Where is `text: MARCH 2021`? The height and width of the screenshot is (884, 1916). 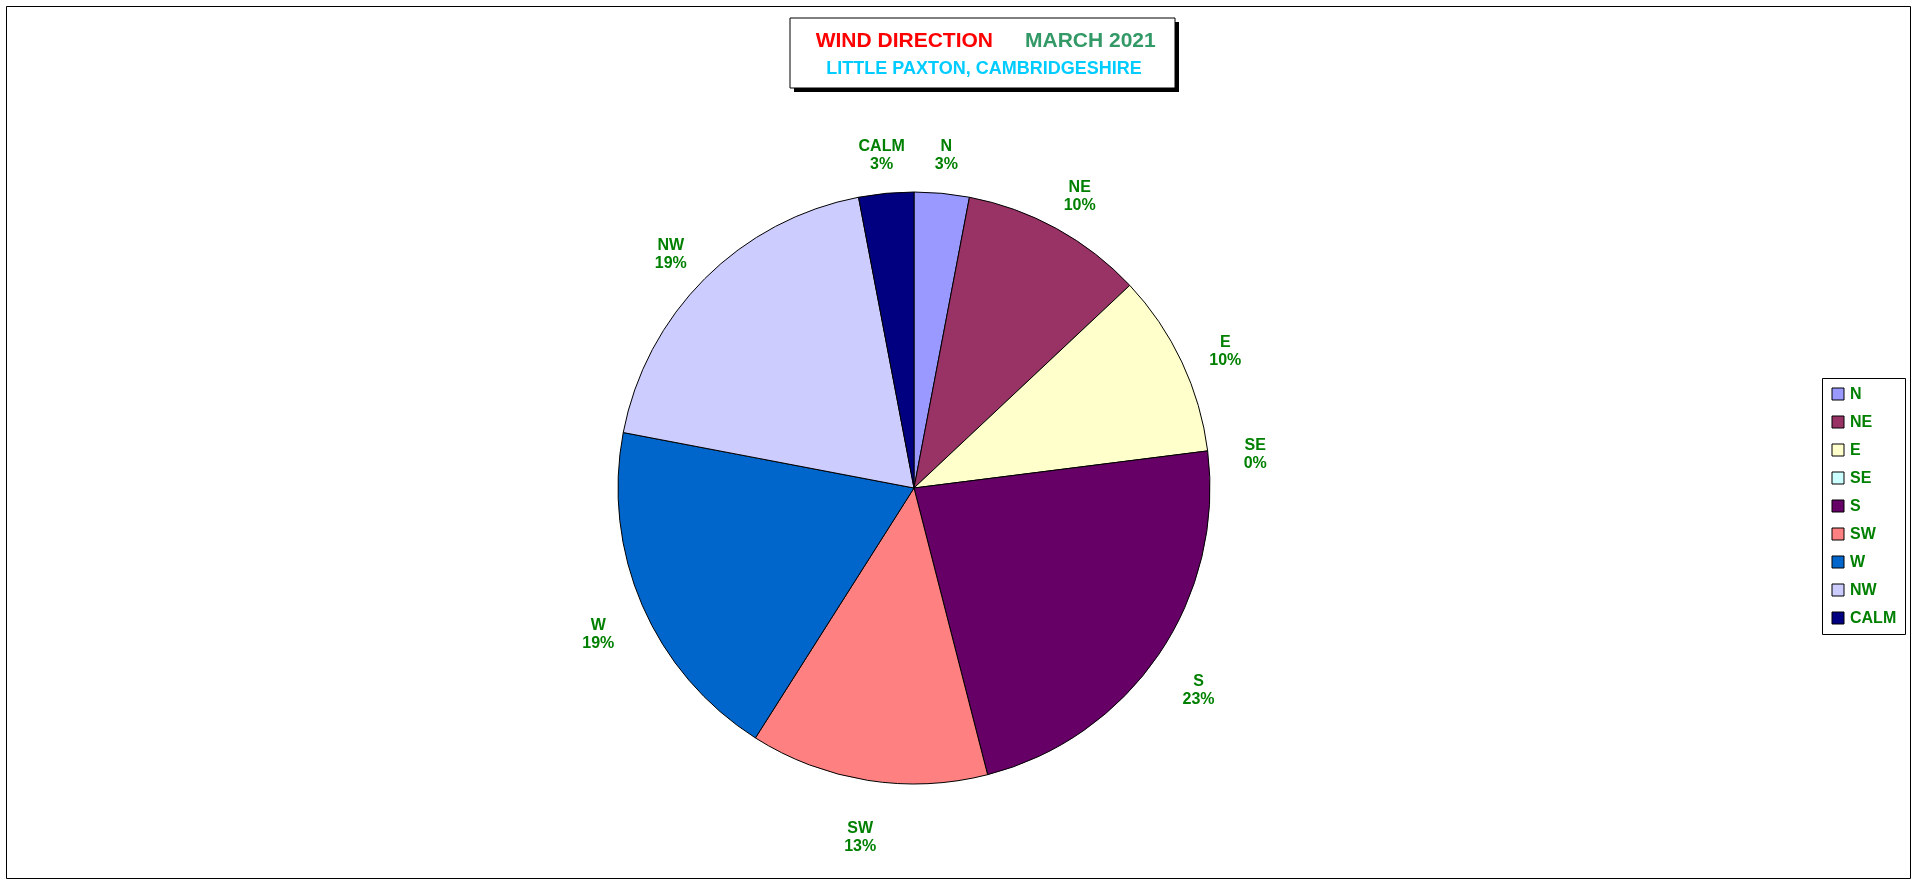 text: MARCH 2021 is located at coordinates (1091, 39).